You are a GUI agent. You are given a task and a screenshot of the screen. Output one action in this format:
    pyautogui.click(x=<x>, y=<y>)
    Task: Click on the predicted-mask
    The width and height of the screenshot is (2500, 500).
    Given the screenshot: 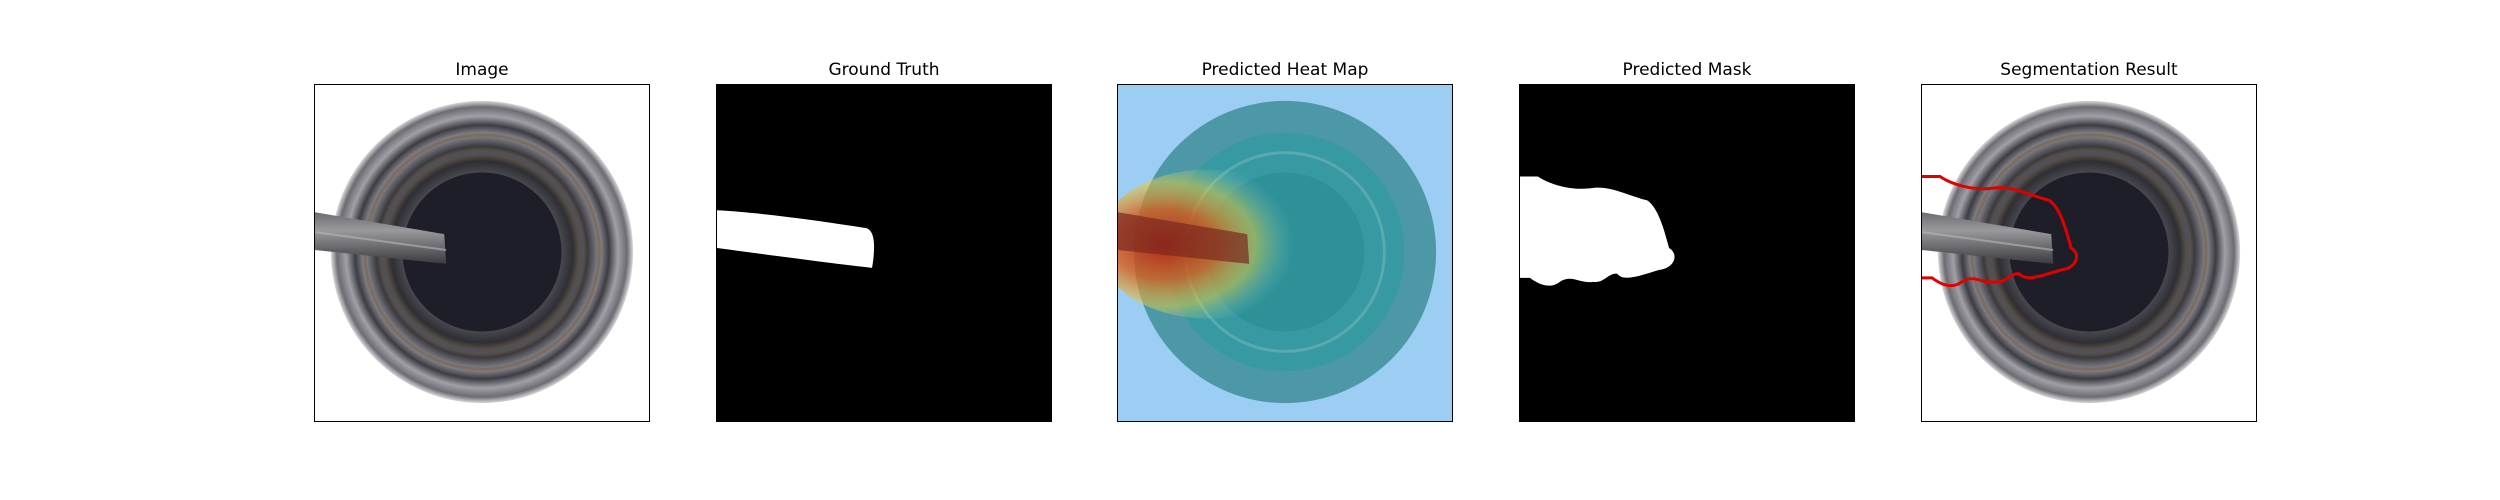 What is the action you would take?
    pyautogui.click(x=1687, y=253)
    